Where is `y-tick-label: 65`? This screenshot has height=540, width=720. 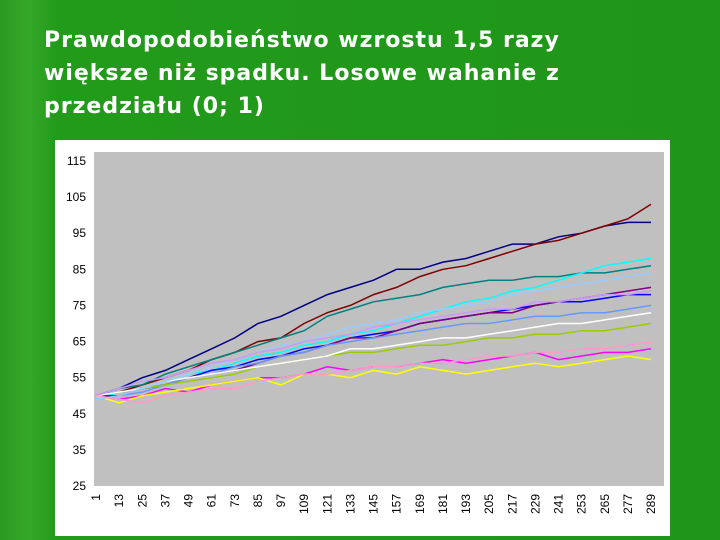
y-tick-label: 65 is located at coordinates (80, 342).